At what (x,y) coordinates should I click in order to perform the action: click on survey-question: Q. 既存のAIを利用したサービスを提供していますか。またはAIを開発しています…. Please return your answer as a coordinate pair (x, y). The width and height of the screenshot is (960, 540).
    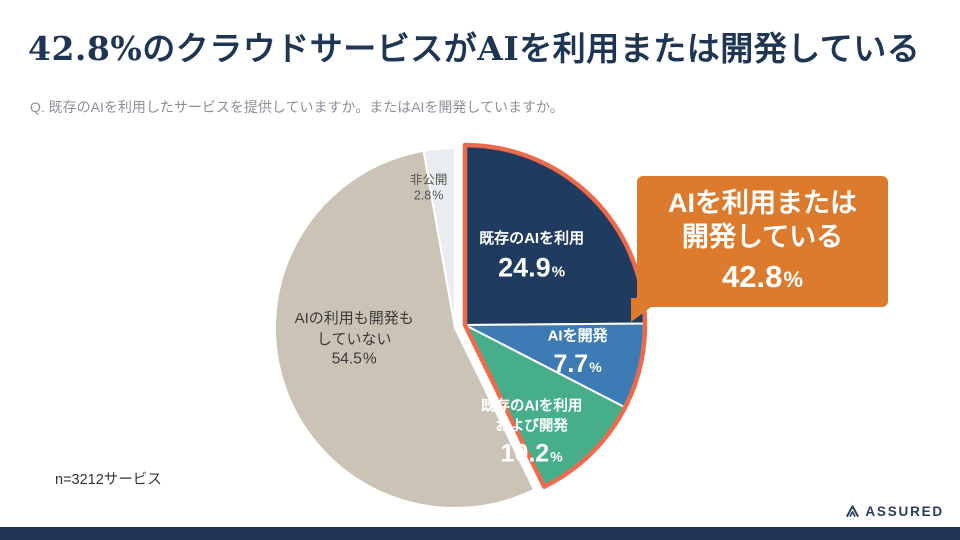
    Looking at the image, I should click on (297, 107).